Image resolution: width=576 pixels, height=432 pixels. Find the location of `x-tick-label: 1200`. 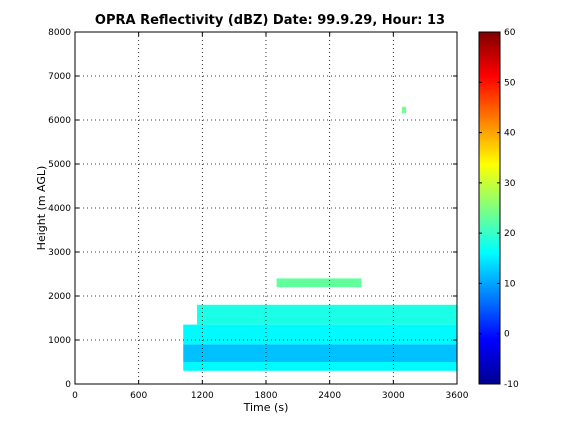

x-tick-label: 1200 is located at coordinates (202, 396).